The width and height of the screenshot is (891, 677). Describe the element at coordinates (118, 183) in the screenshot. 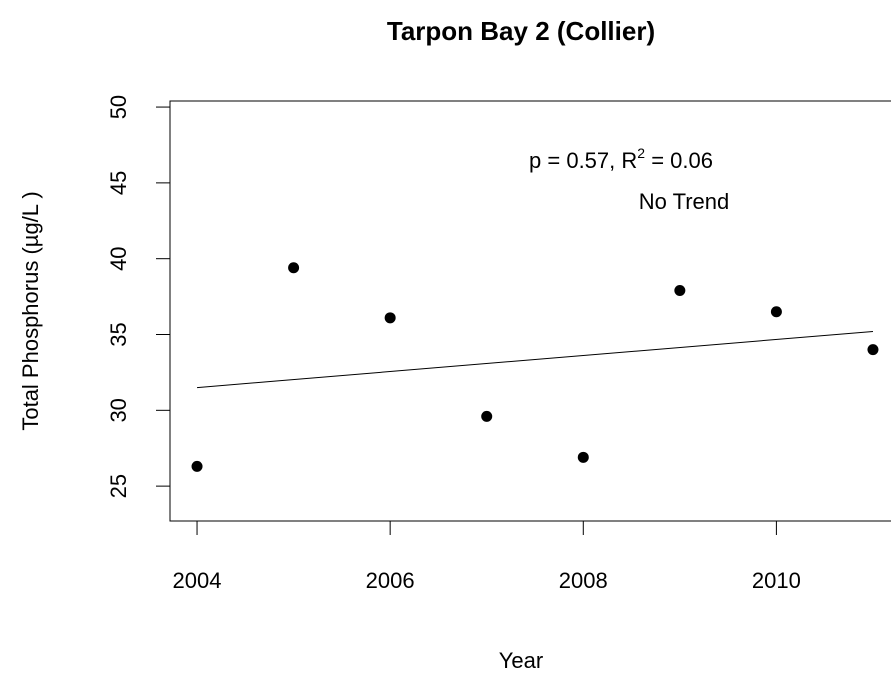

I see `y-tick-label: 45` at that location.